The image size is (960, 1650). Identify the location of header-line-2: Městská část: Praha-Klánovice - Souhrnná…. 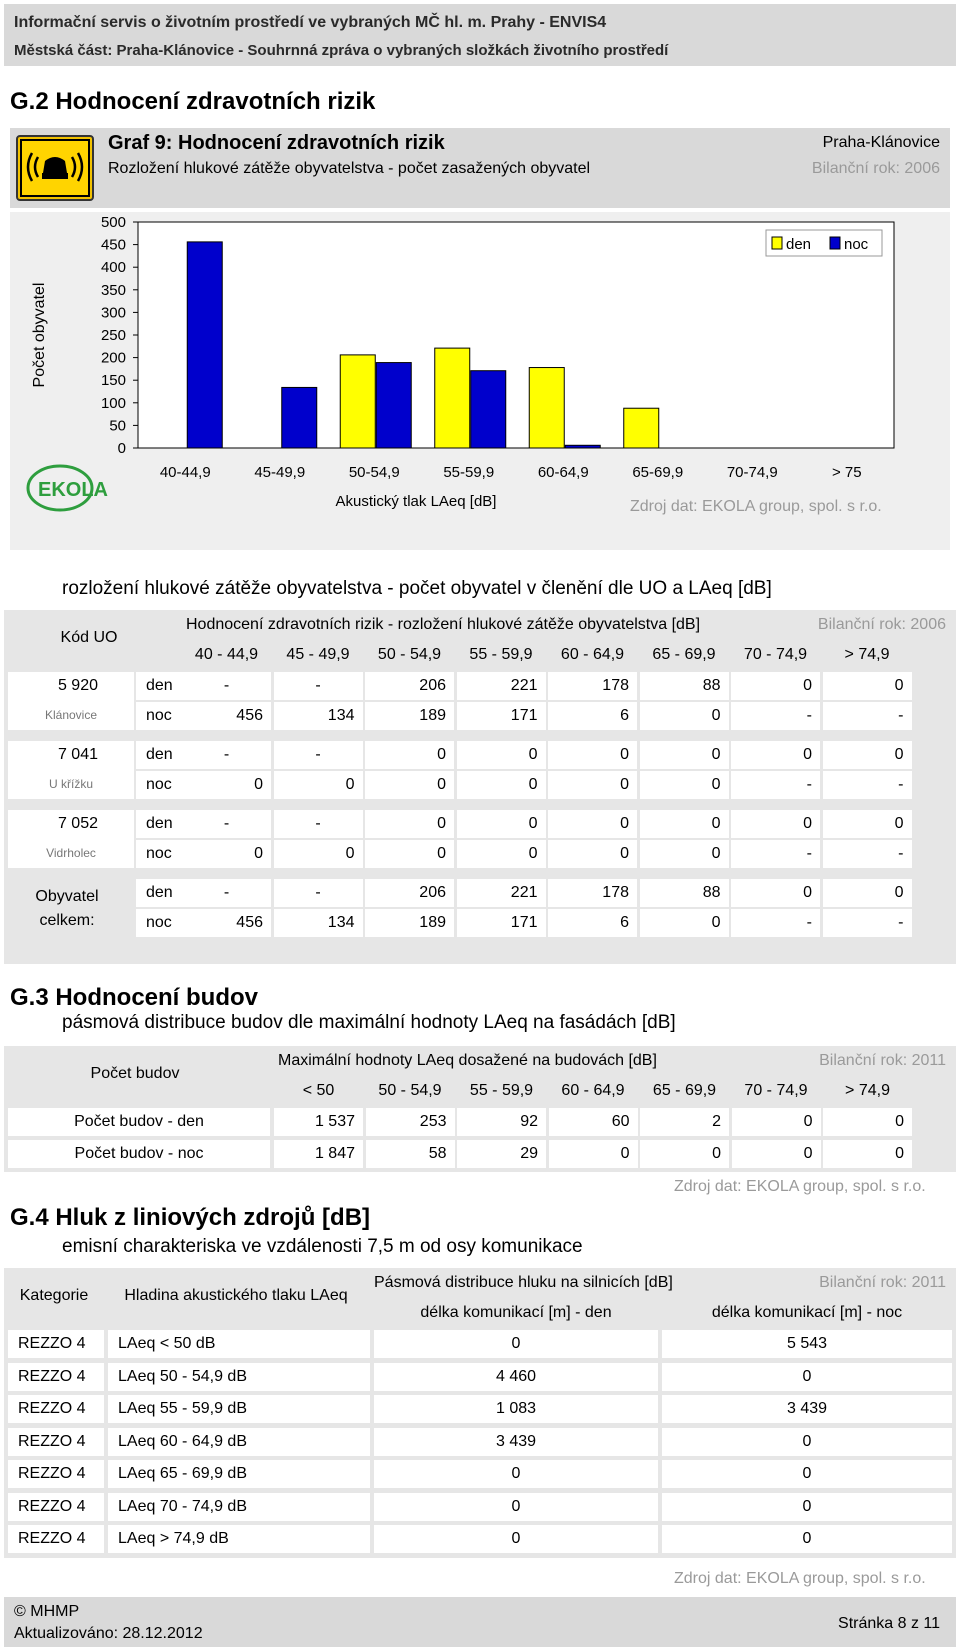
(341, 50).